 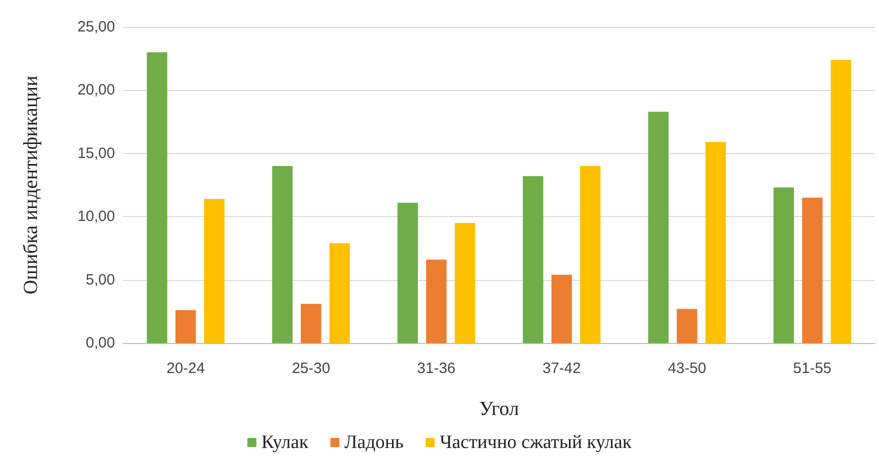 What do you see at coordinates (100, 343) in the screenshot?
I see `y-tick-label: 0,00` at bounding box center [100, 343].